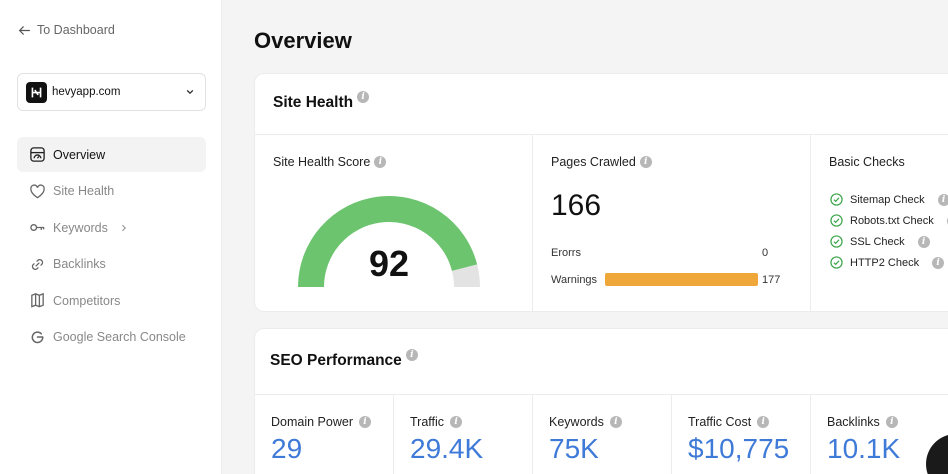 This screenshot has height=474, width=948. I want to click on sidebar-item-google-search-console: Google Search Console, so click(111, 337).